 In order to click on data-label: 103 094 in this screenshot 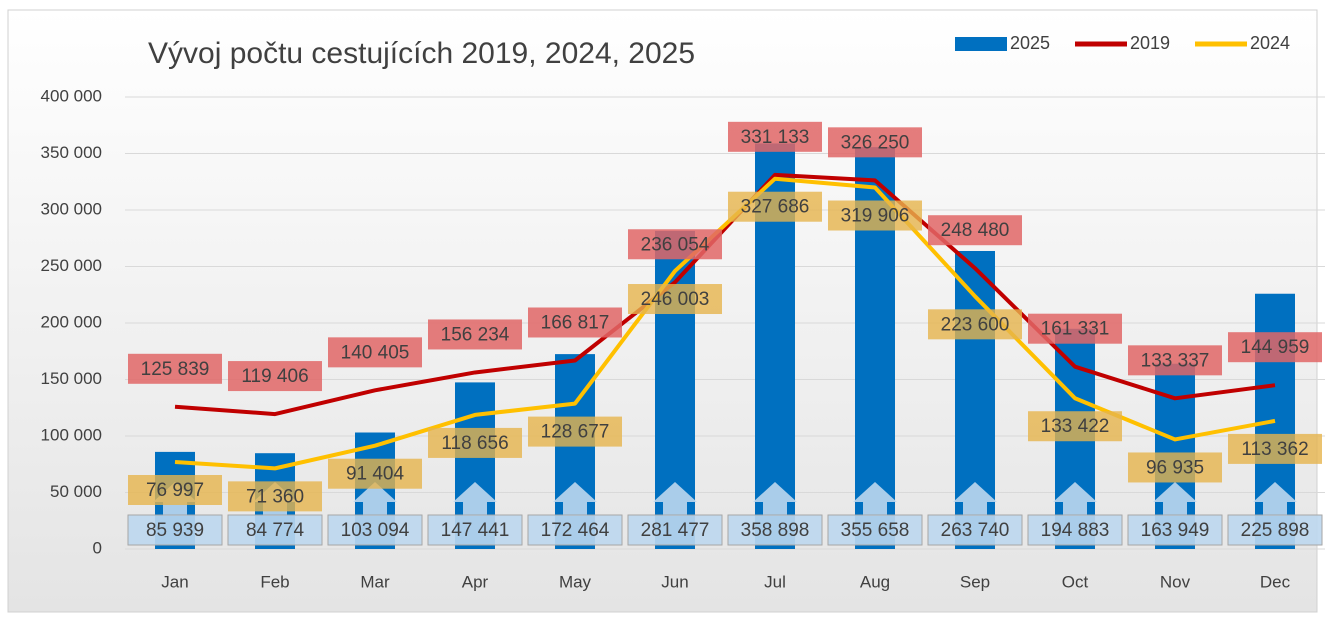, I will do `click(375, 530)`.